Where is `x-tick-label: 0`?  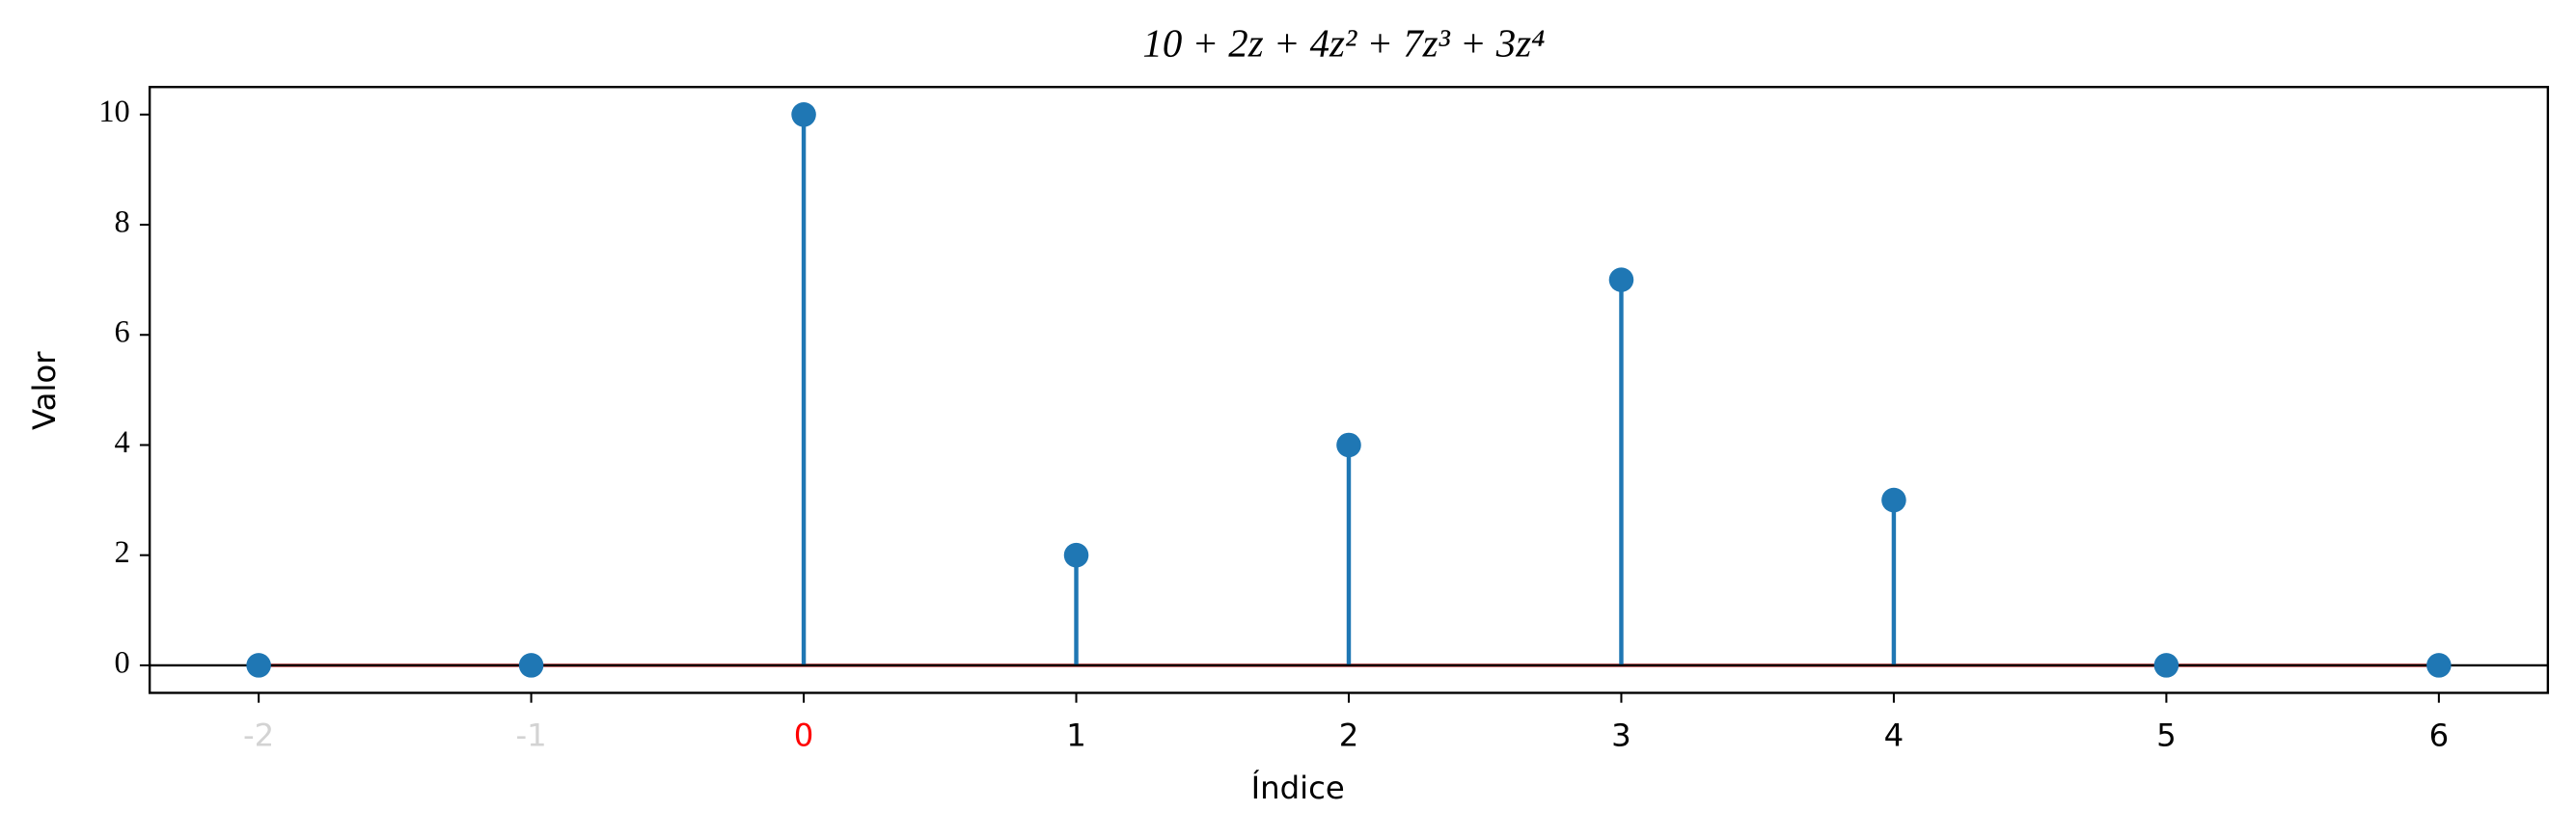 x-tick-label: 0 is located at coordinates (804, 735).